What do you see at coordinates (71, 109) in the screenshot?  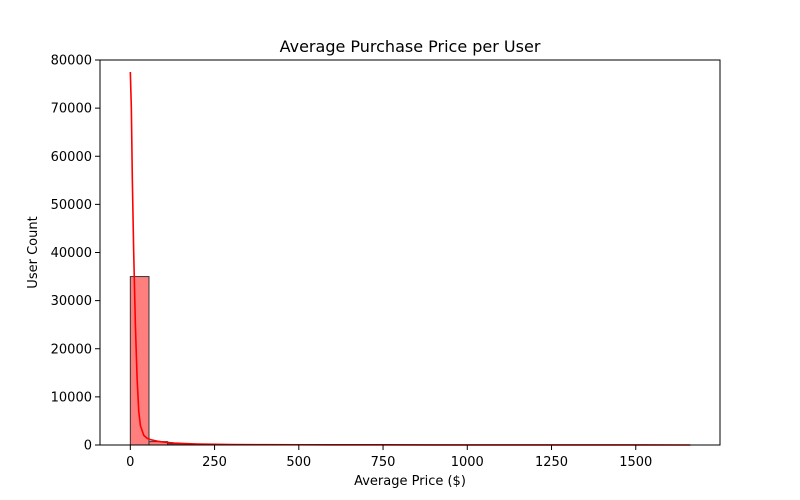 I see `y-tick-label: 70000` at bounding box center [71, 109].